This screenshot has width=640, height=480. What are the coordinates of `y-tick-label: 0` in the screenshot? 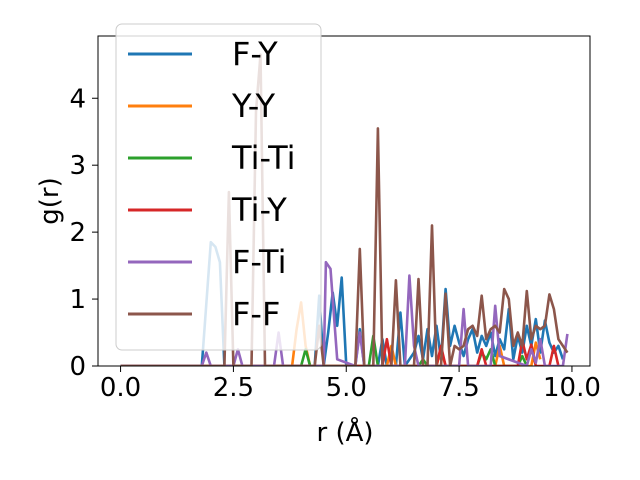 It's located at (77, 367).